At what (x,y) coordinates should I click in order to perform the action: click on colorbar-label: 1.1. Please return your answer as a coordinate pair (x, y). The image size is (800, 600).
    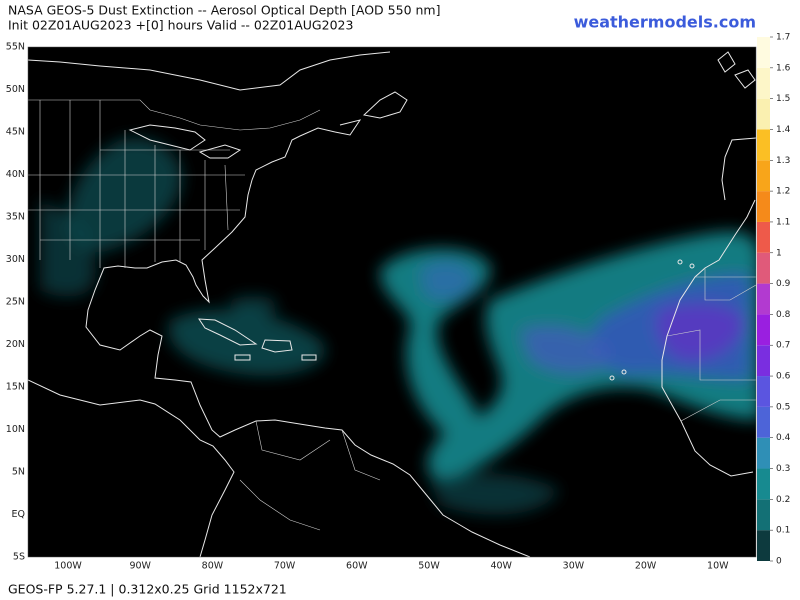
    Looking at the image, I should click on (783, 222).